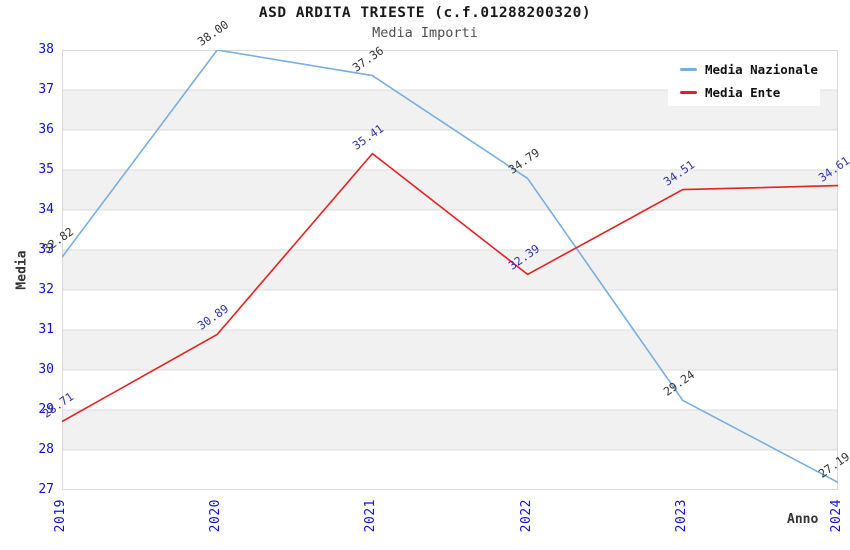 The width and height of the screenshot is (850, 550). Describe the element at coordinates (46, 409) in the screenshot. I see `y-tick-label: 29` at that location.